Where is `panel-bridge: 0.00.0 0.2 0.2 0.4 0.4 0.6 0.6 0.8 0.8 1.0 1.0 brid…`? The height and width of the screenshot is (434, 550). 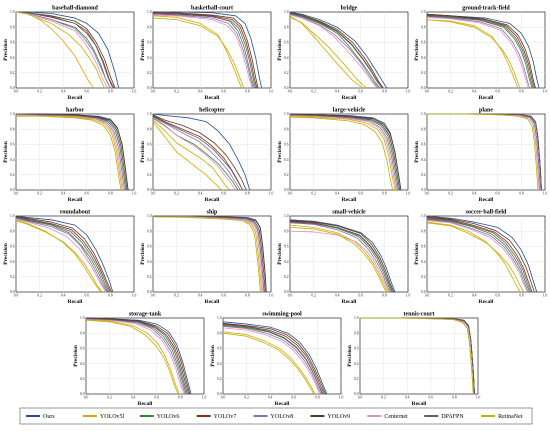
panel-bridge: 0.00.0 0.2 0.2 0.4 0.4 0.6 0.6 0.8 0.8 1.0 1.0 brid… is located at coordinates (343, 54).